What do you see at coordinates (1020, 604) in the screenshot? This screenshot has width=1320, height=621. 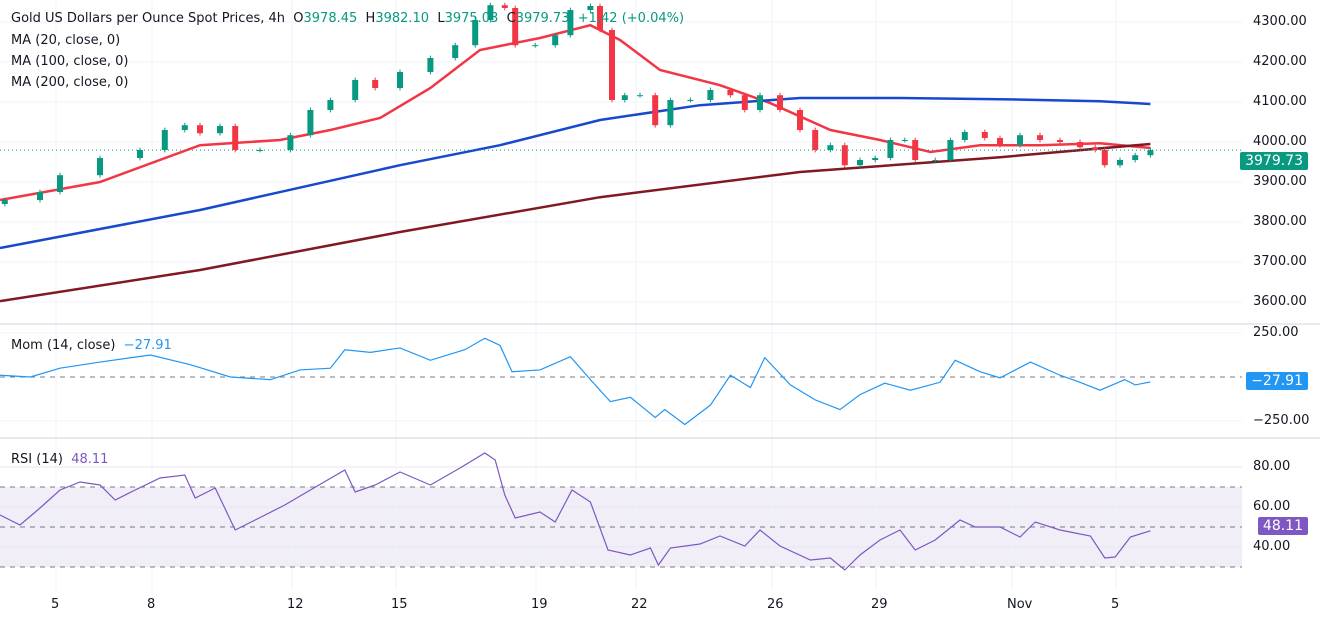 I see `time-axis-label: Nov` at bounding box center [1020, 604].